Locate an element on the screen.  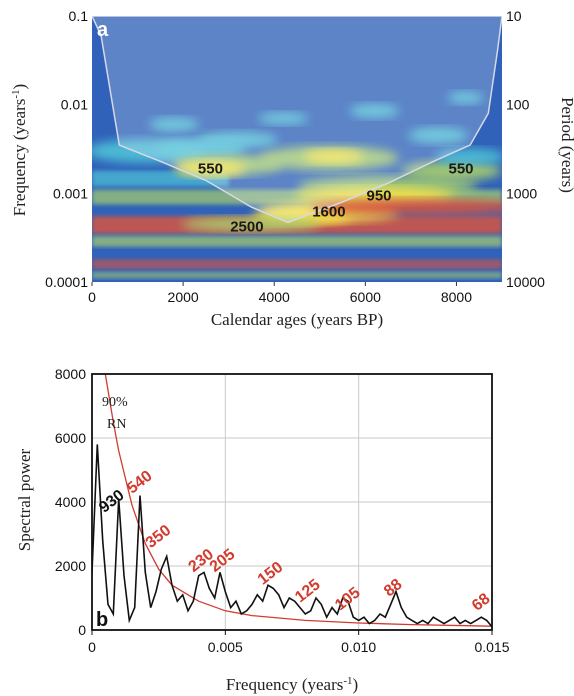
y-tick-label: 4000 is located at coordinates (70, 502).